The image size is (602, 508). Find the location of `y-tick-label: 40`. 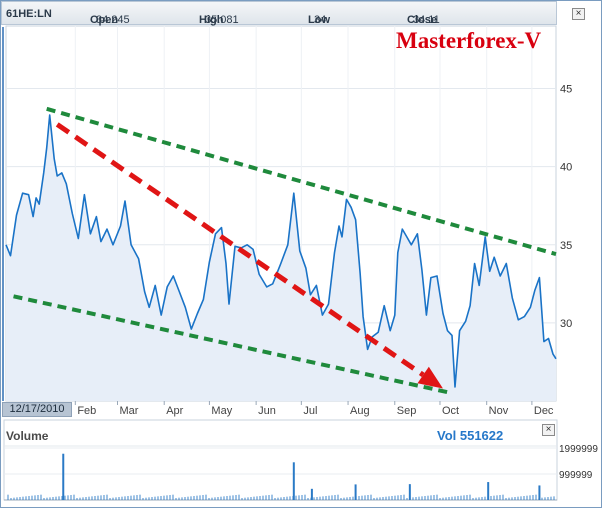

y-tick-label: 40 is located at coordinates (566, 168).